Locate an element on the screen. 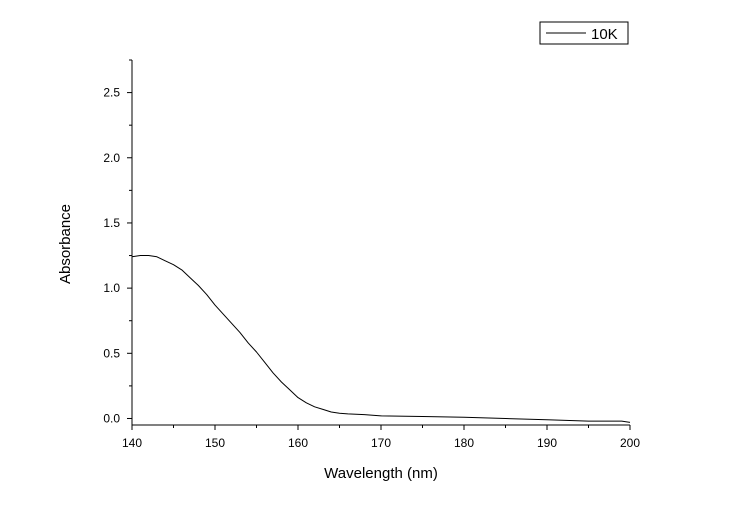 This screenshot has width=732, height=510. x-tick-label: 140 is located at coordinates (132, 443).